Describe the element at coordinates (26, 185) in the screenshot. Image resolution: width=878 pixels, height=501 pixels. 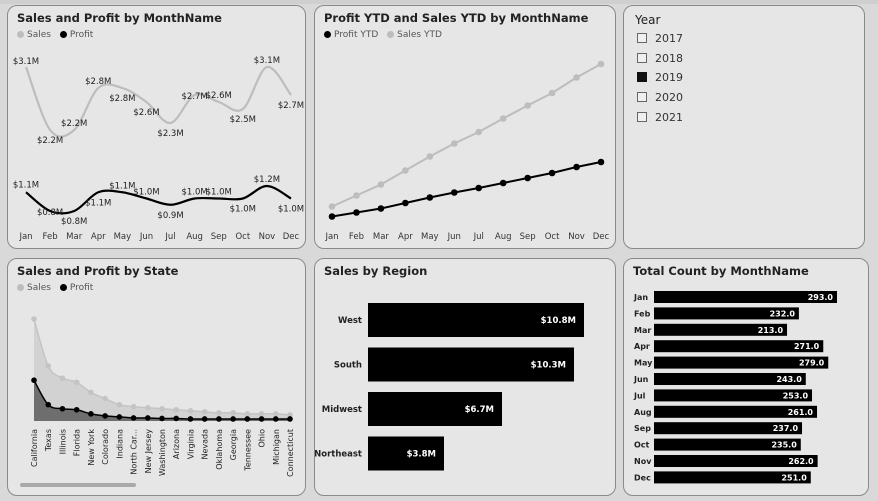
I see `profit-data-label: $1.1M` at that location.